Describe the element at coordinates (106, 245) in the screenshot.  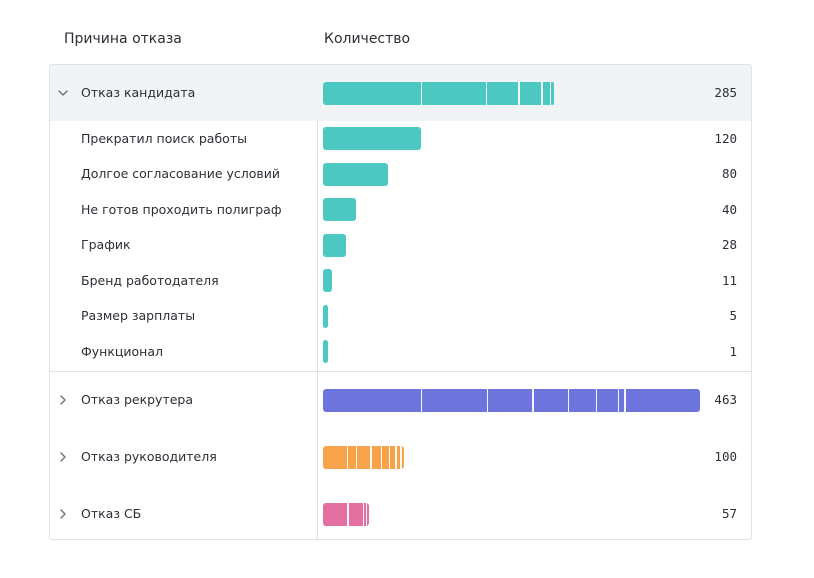
I see `child-label: График` at that location.